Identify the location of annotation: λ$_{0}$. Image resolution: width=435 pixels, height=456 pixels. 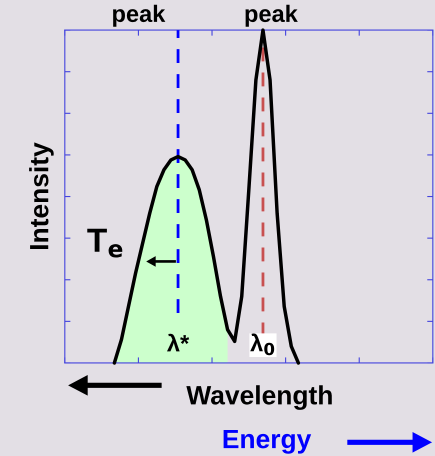
(262, 344).